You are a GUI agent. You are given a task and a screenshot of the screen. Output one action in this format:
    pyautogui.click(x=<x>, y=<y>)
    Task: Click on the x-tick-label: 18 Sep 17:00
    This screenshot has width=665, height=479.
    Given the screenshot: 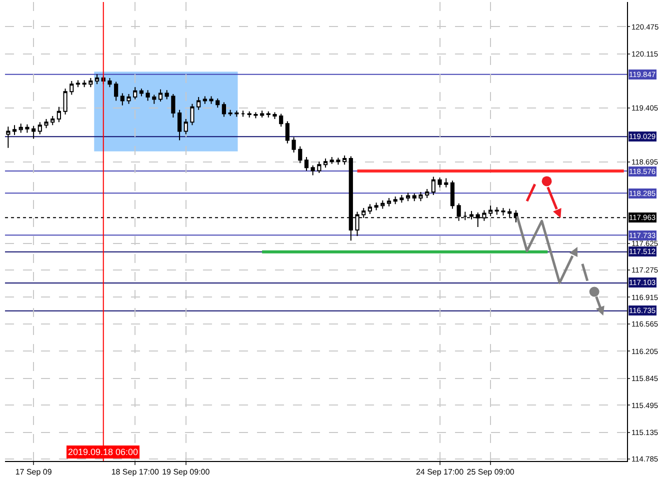 What is the action you would take?
    pyautogui.click(x=135, y=472)
    